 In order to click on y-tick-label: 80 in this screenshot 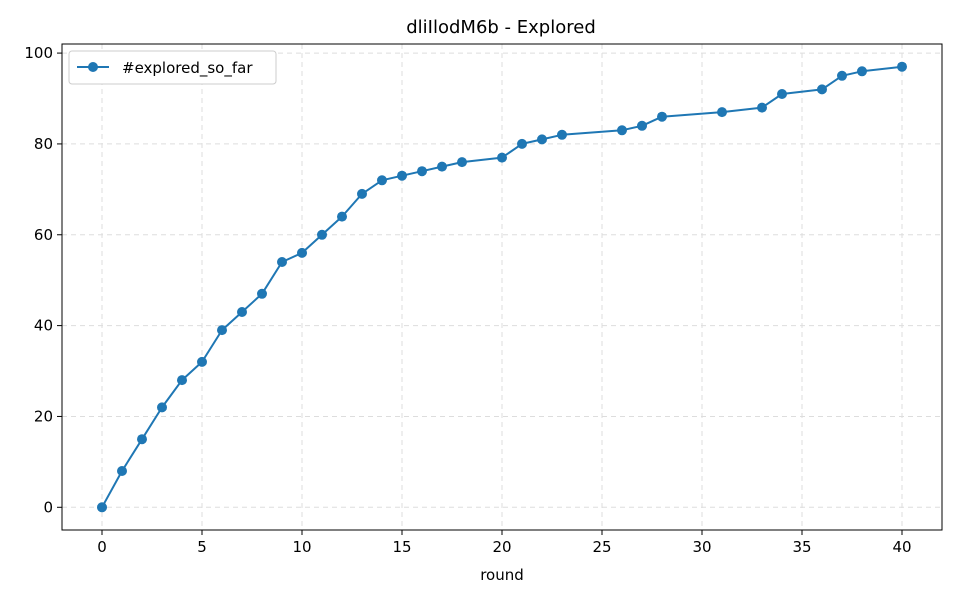, I will do `click(43, 144)`.